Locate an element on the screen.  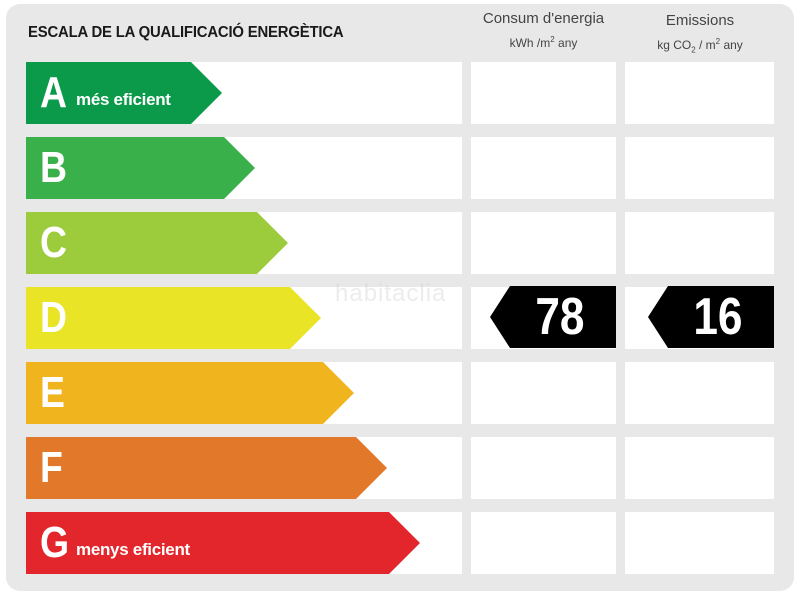
consum-cell-e is located at coordinates (543, 393).